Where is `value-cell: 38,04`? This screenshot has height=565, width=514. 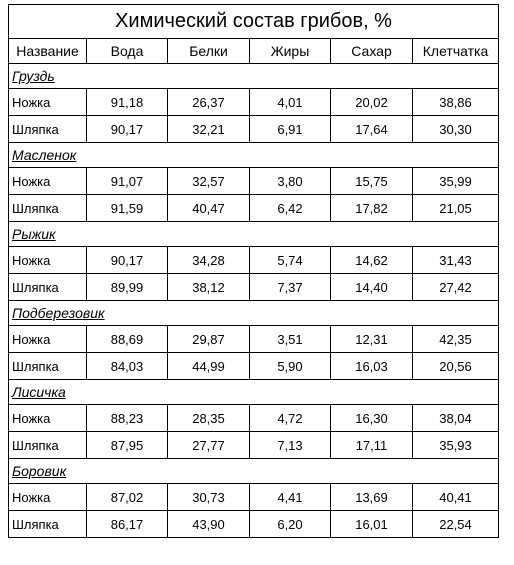 value-cell: 38,04 is located at coordinates (455, 418).